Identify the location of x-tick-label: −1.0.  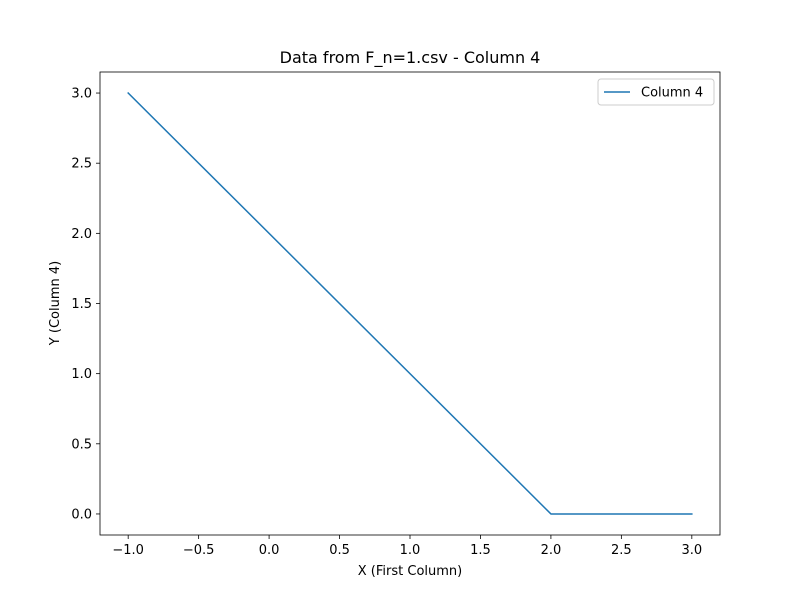
(128, 550).